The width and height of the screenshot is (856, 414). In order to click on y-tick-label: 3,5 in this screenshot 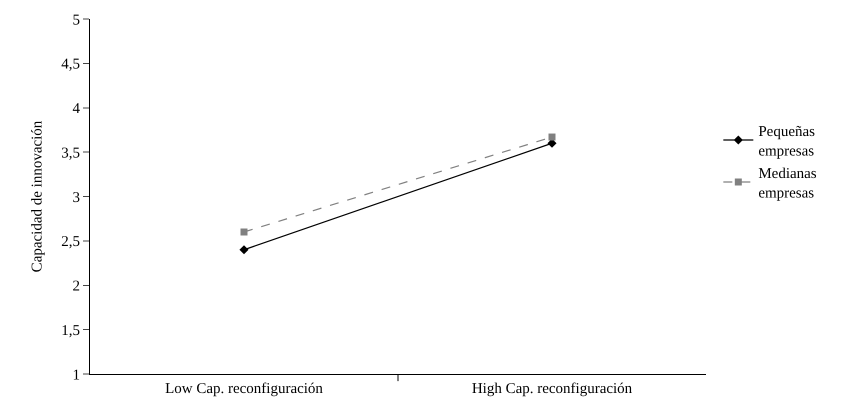, I will do `click(70, 153)`.